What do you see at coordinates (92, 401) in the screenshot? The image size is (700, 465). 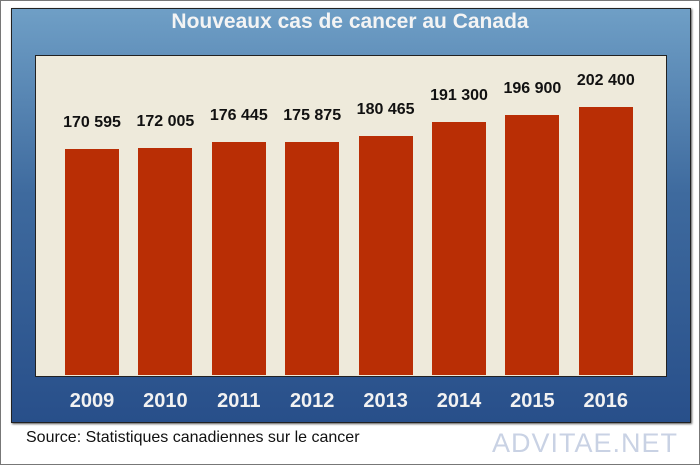 I see `x-tick-2009: 2009` at bounding box center [92, 401].